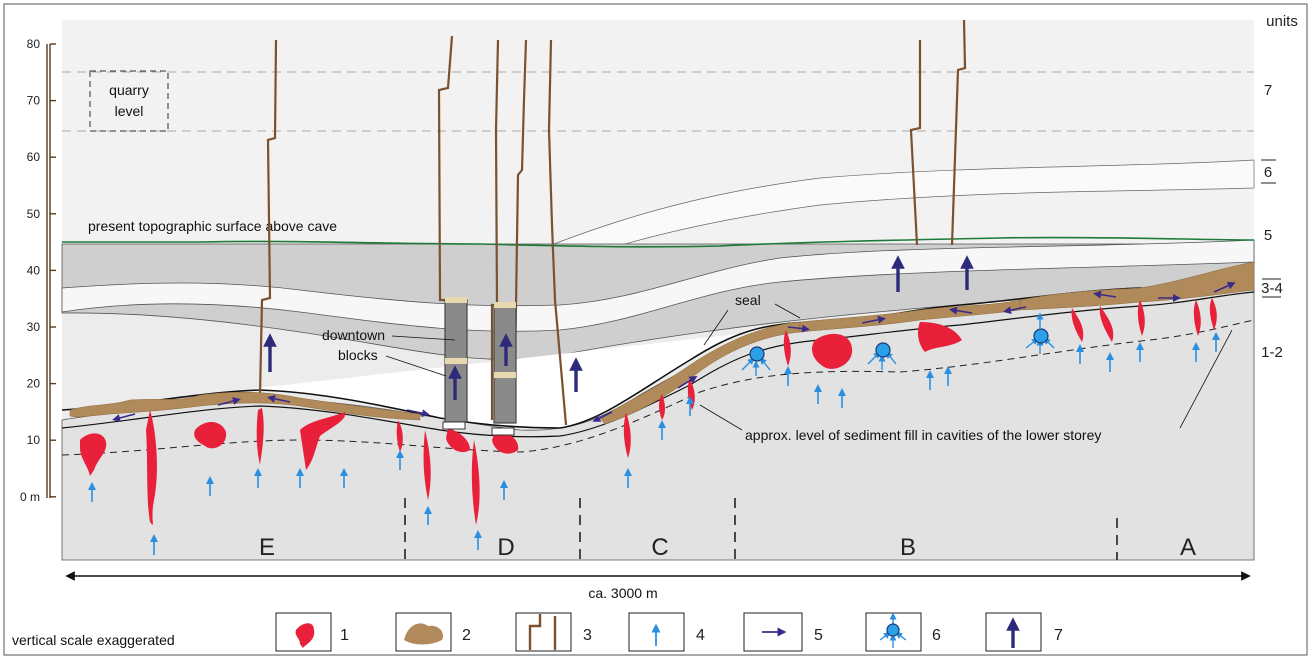 Image resolution: width=1311 pixels, height=659 pixels. I want to click on convergence-nodes, so click(898, 344).